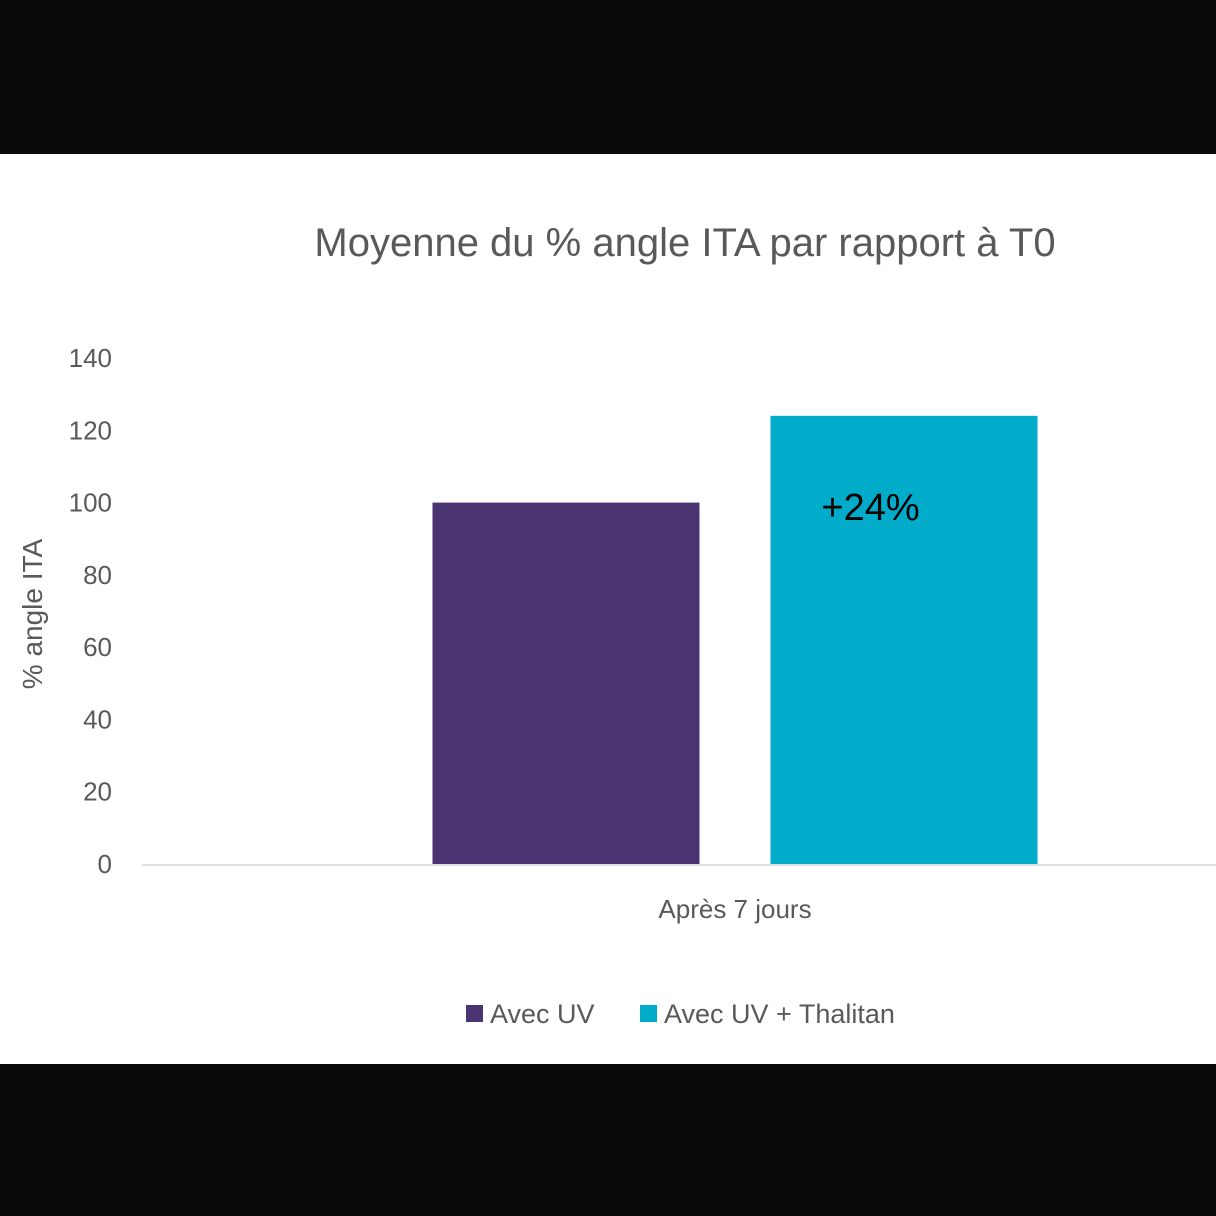 This screenshot has height=1216, width=1216. I want to click on y-tick-label: 0, so click(105, 864).